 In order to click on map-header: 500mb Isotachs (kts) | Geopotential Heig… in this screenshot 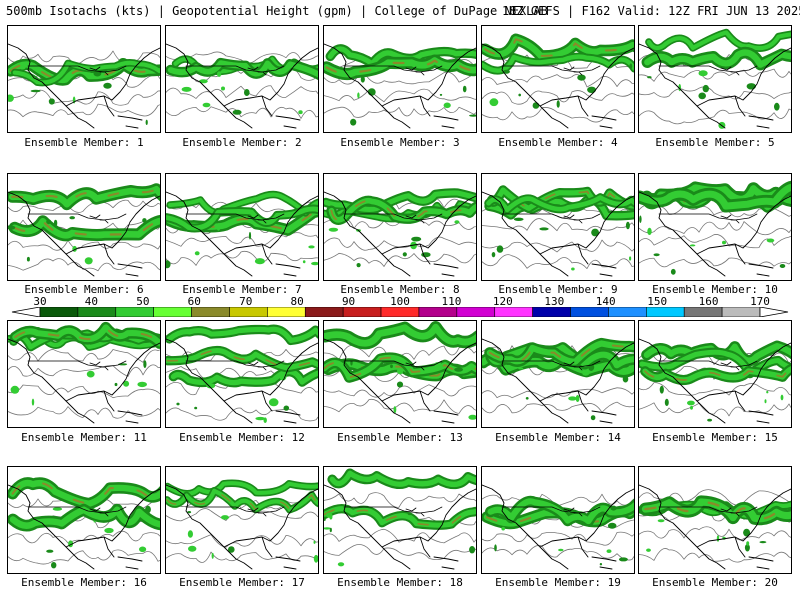, I will do `click(400, 11)`.